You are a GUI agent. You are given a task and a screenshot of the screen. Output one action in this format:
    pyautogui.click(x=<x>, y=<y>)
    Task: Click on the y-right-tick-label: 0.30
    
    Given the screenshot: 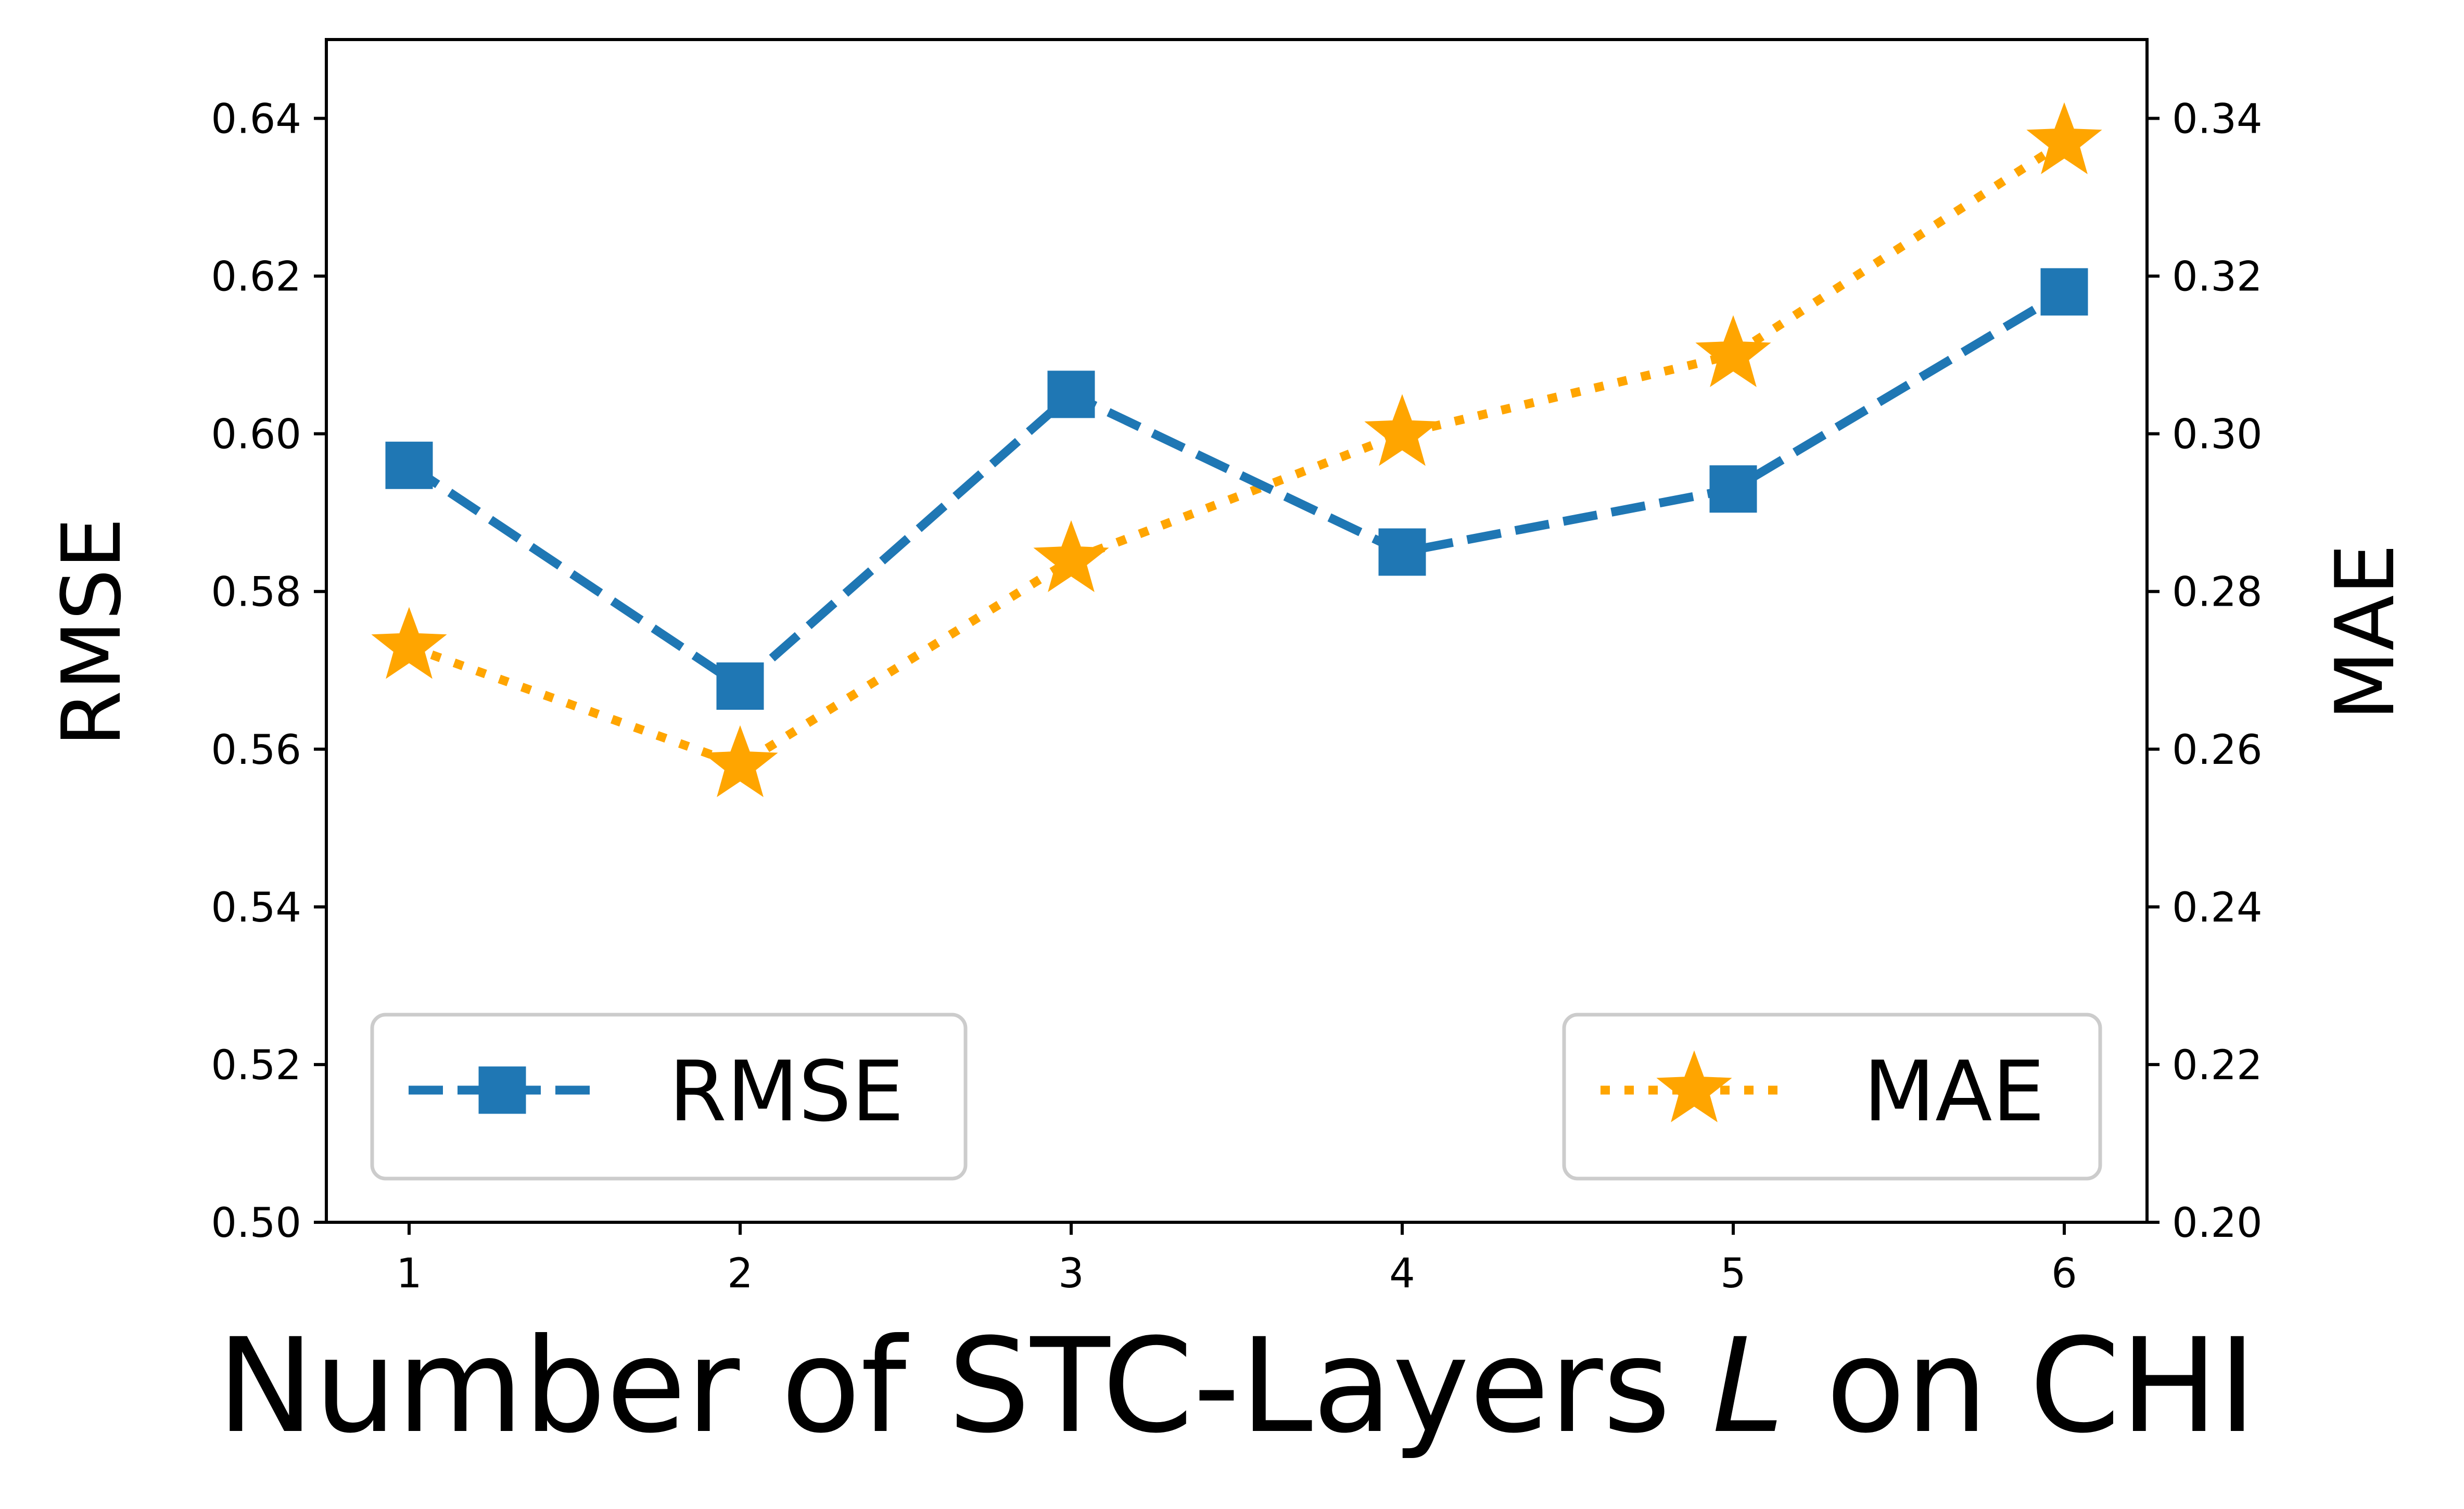 What is the action you would take?
    pyautogui.click(x=2217, y=435)
    